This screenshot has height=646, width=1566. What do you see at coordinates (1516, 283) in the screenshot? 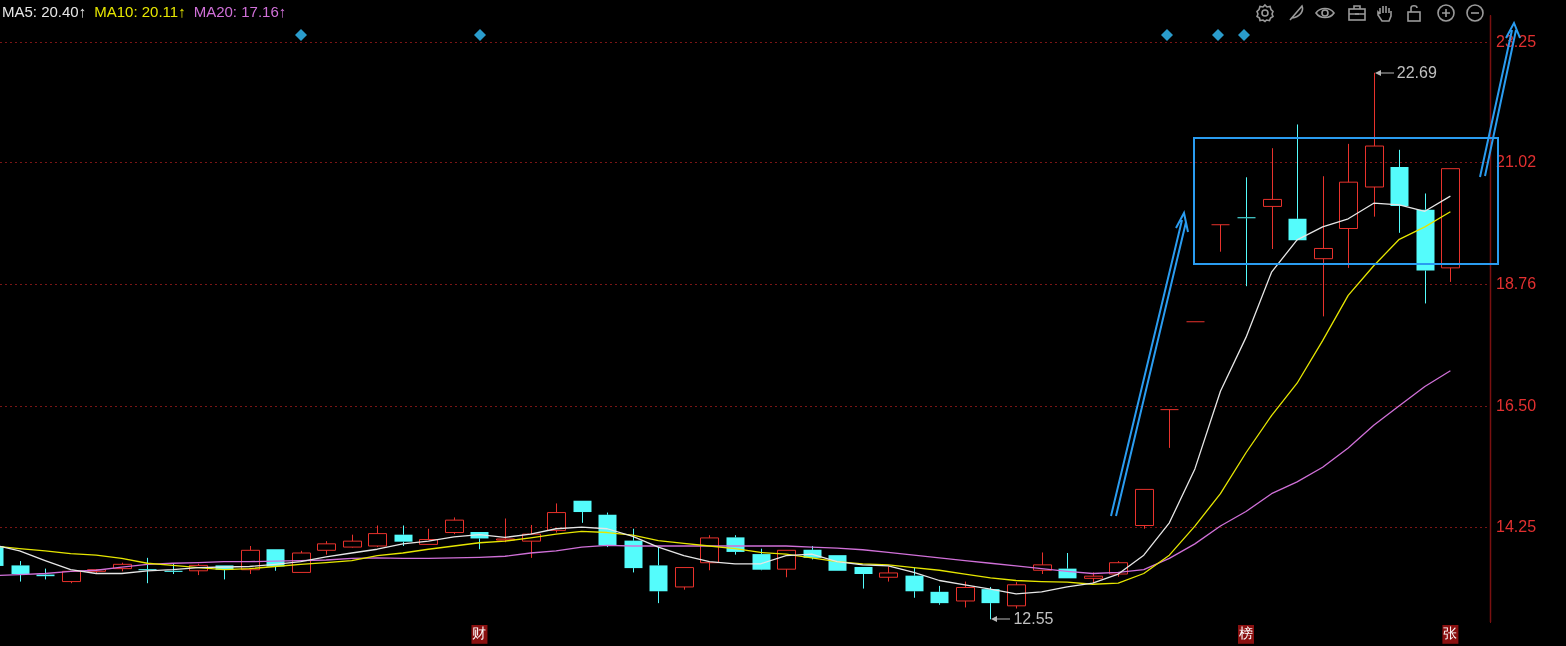
I see `y-tick-label: 18.76` at bounding box center [1516, 283].